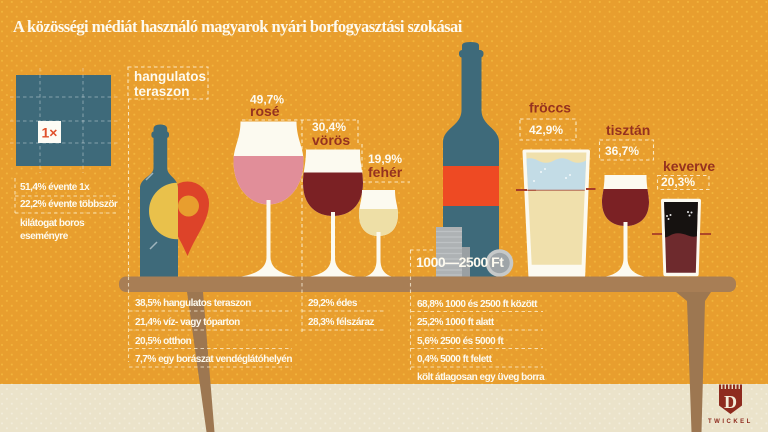 This screenshot has width=768, height=432. What do you see at coordinates (730, 422) in the screenshot?
I see `svg-text: TWICKEL` at bounding box center [730, 422].